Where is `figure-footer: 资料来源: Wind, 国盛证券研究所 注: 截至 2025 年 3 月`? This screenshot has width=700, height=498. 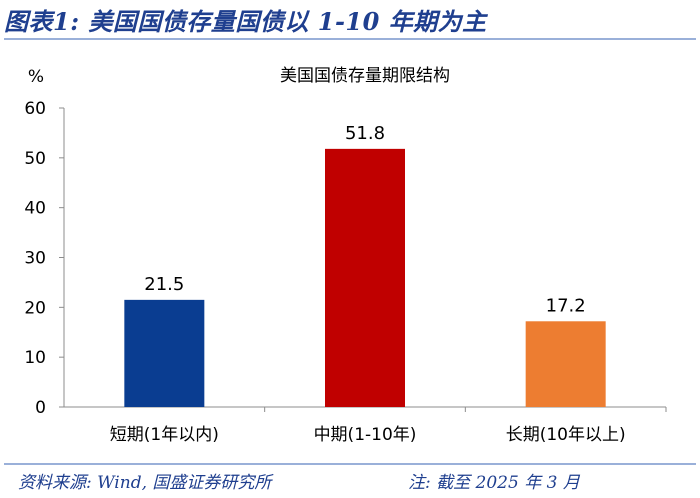
figure-footer: 资料来源: Wind, 国盛证券研究所 注: 截至 2025 年 3 月 is located at coordinates (358, 480).